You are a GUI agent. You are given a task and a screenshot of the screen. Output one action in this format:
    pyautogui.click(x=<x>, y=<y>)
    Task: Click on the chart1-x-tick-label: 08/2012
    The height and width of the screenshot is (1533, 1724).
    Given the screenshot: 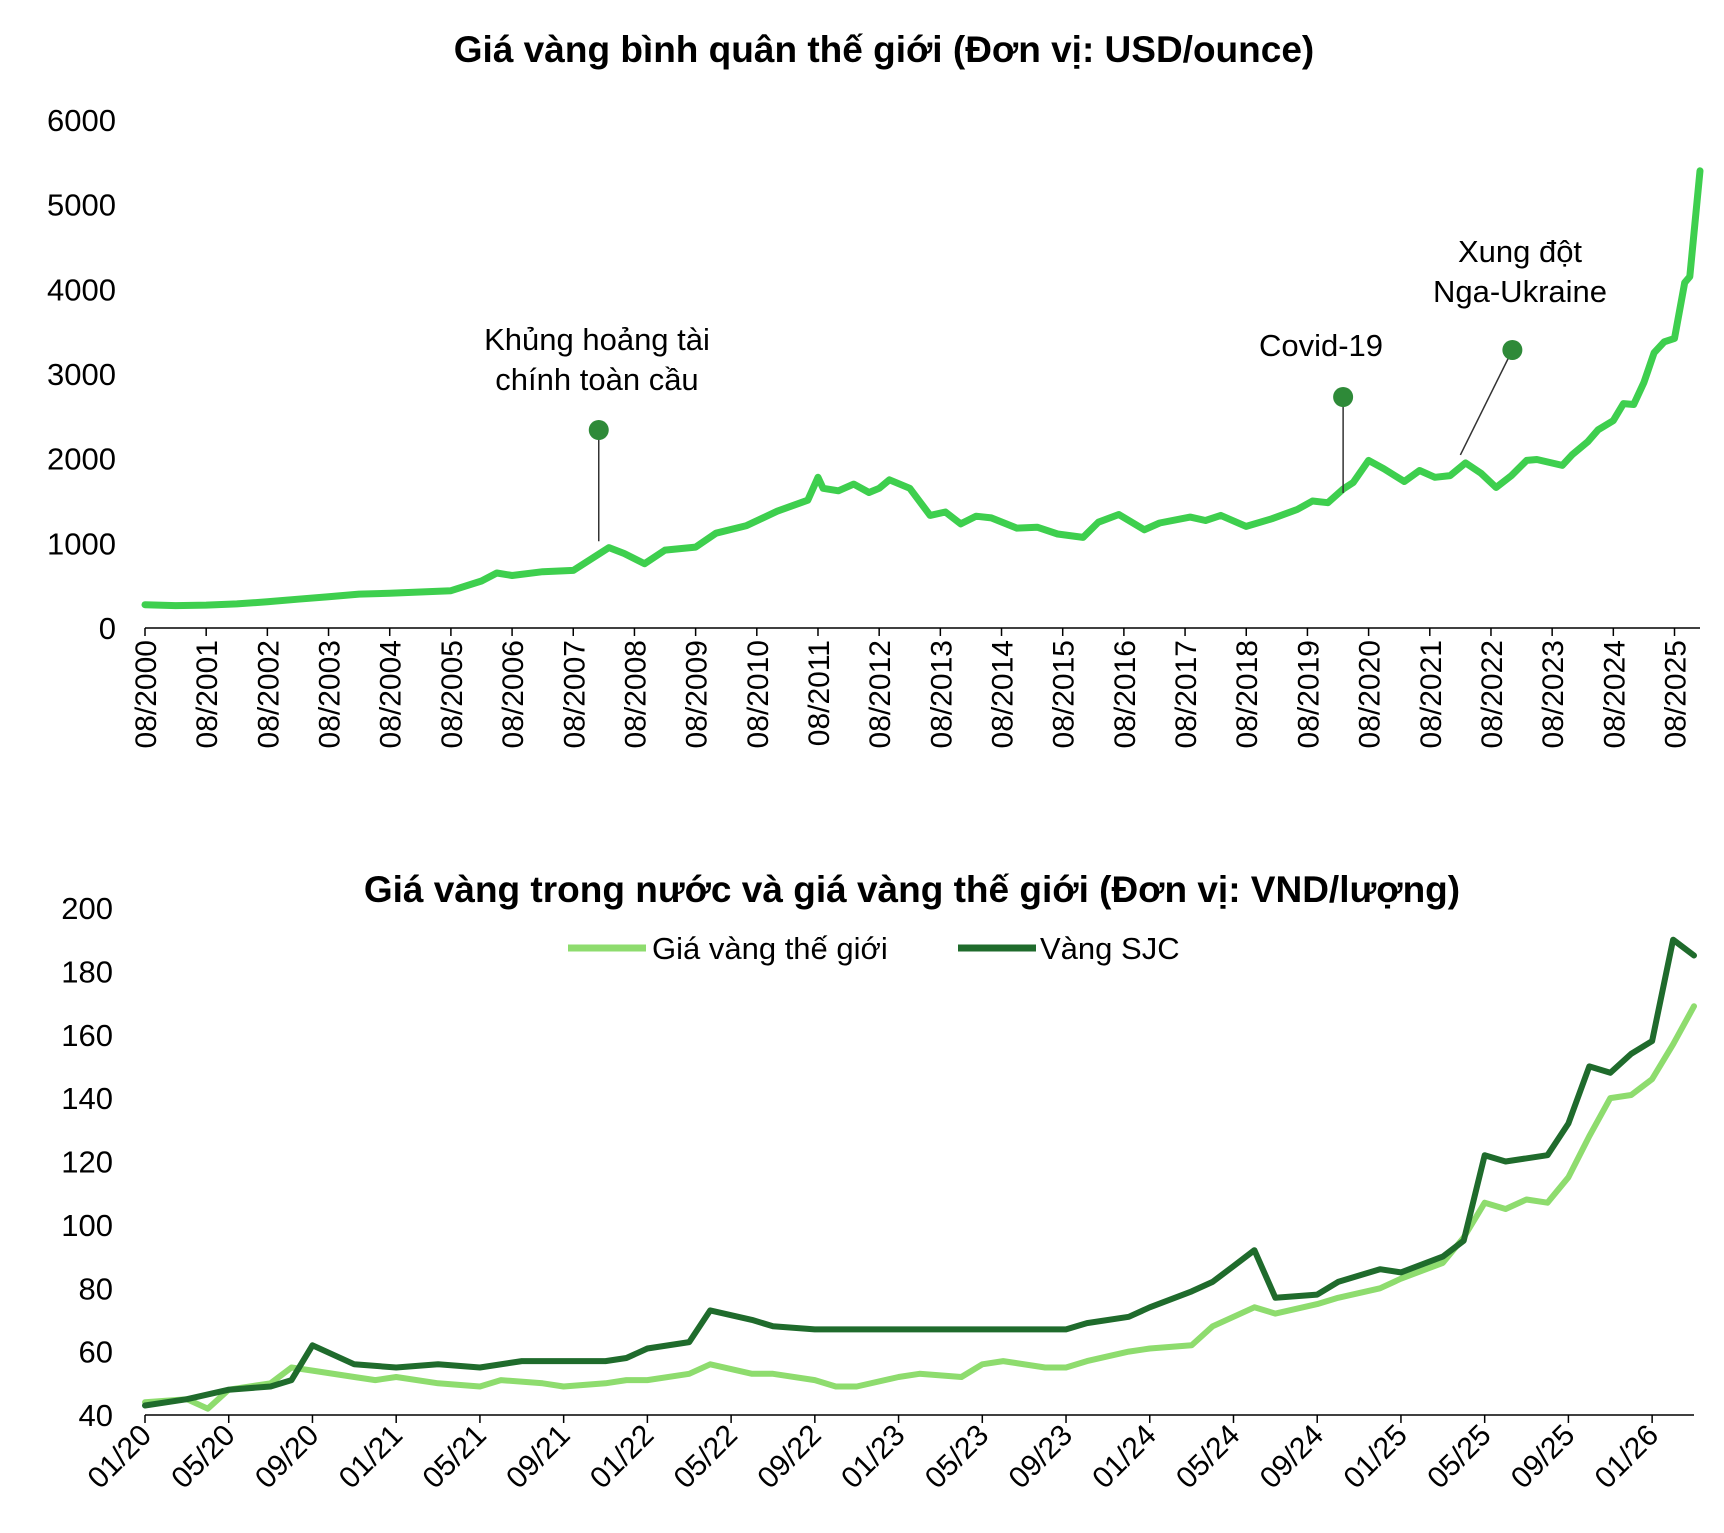 What is the action you would take?
    pyautogui.click(x=880, y=694)
    